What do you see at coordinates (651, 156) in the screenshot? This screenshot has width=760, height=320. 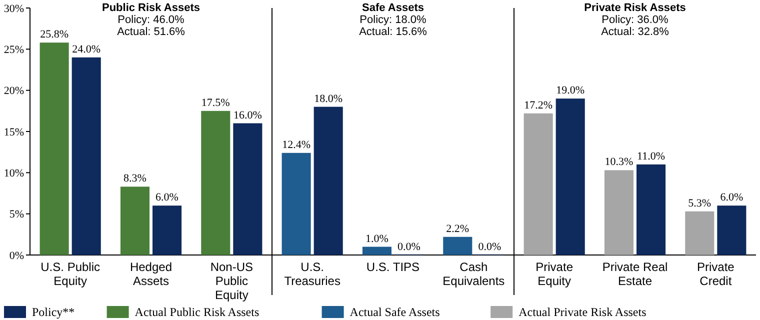 I see `data-label: 11.0%` at bounding box center [651, 156].